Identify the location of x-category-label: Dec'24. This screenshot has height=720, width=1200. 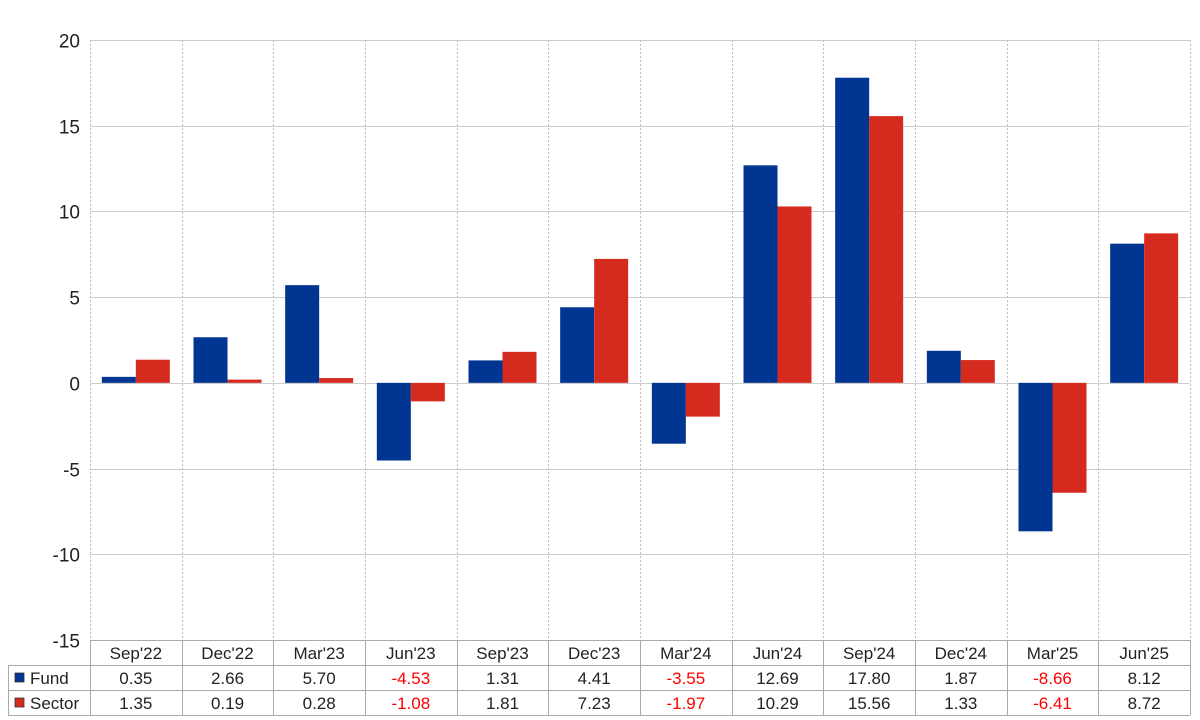
(961, 653).